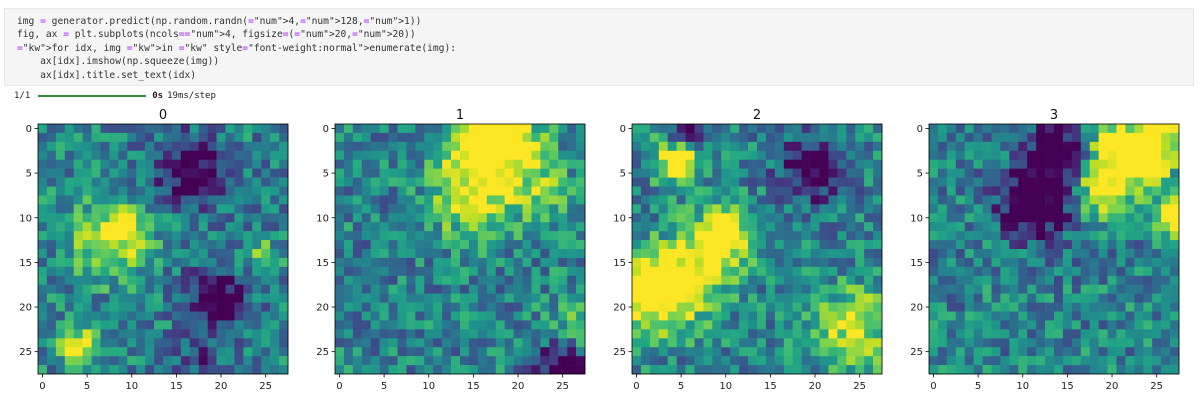 The height and width of the screenshot is (404, 1200). Describe the element at coordinates (619, 352) in the screenshot. I see `y-tick-label: 25` at that location.